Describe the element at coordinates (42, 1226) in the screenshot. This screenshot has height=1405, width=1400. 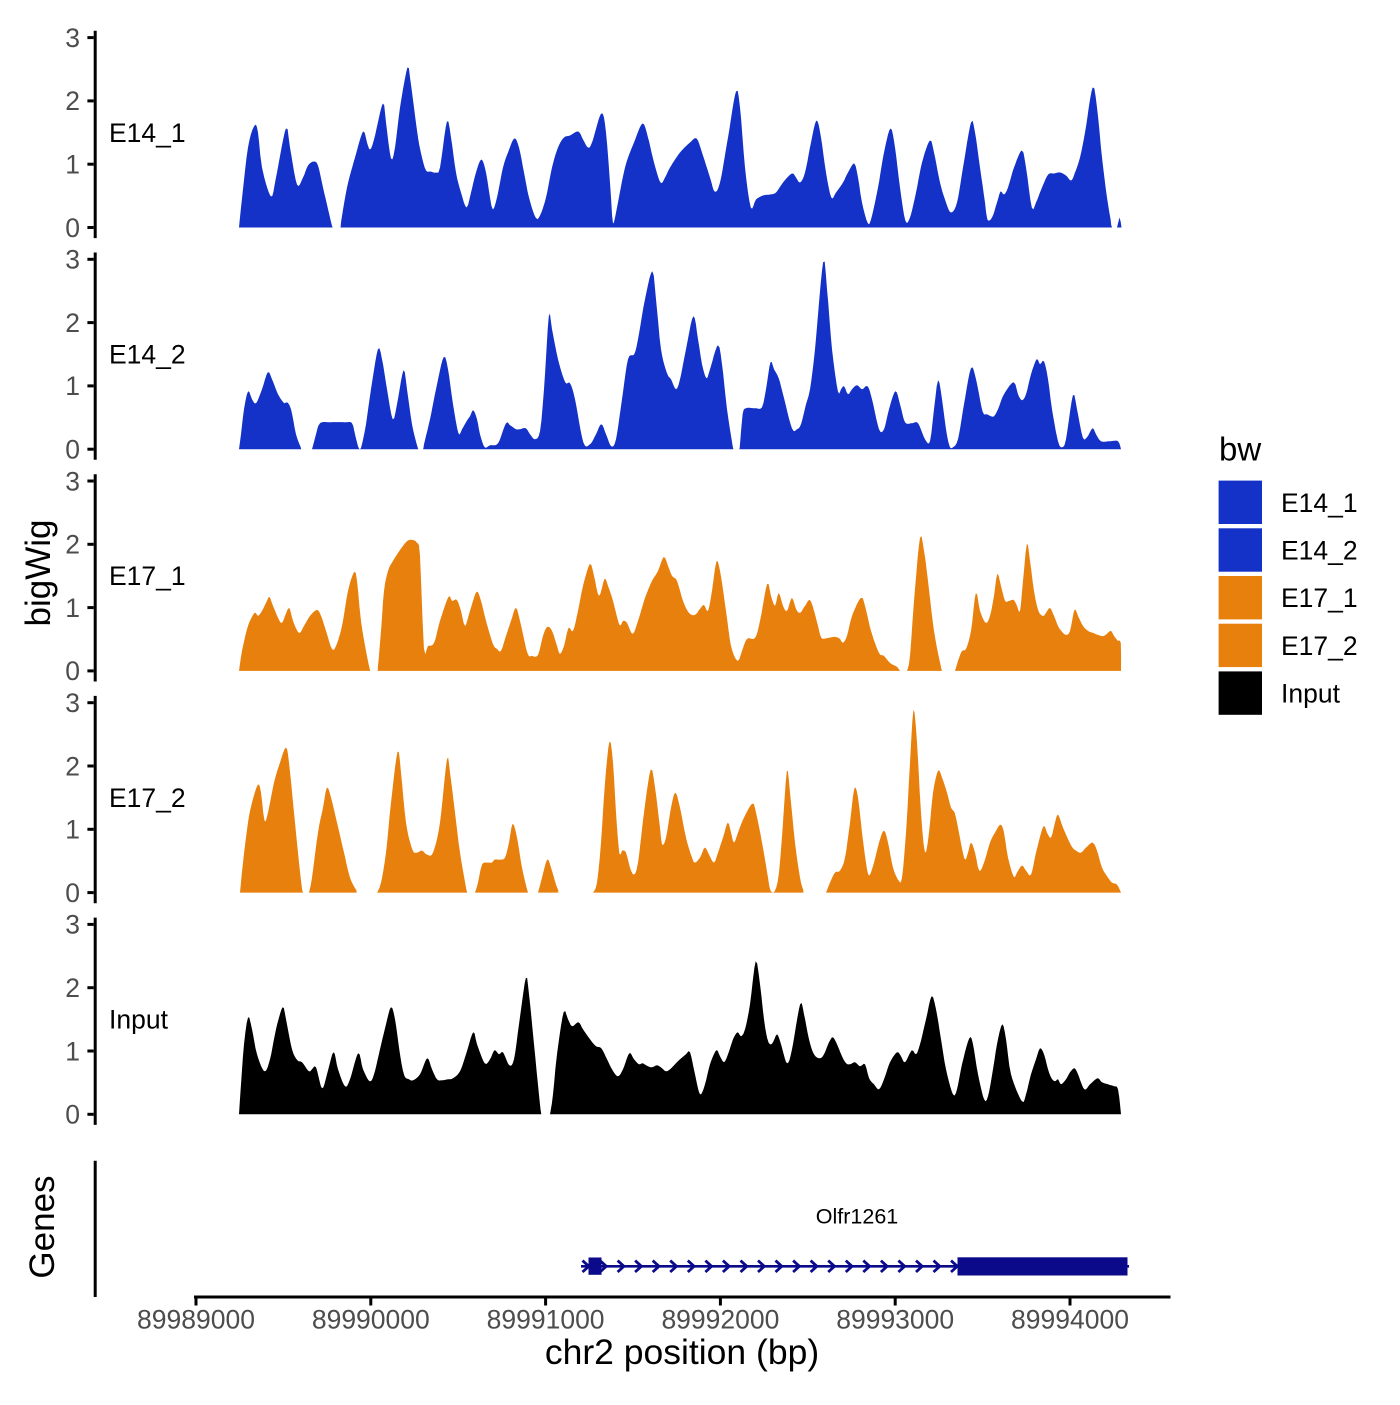
I see `svg-text: Genes` at that location.